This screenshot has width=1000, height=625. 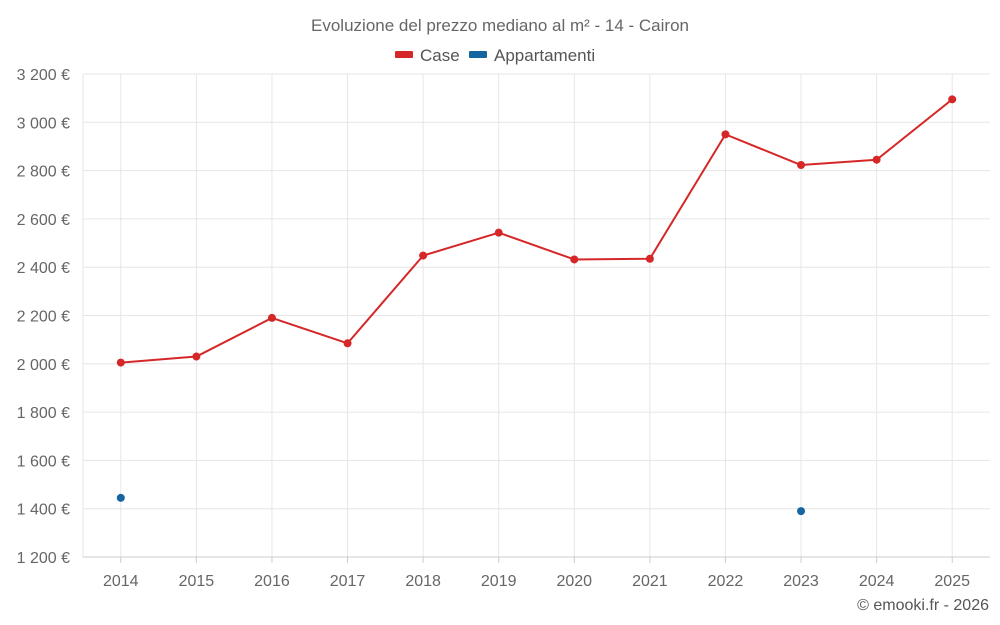 I want to click on x-tick-label: 2020, so click(x=574, y=581).